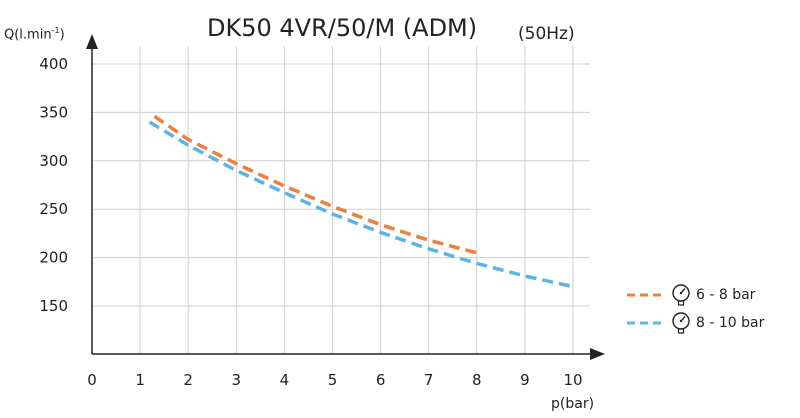  Describe the element at coordinates (62, 35) in the screenshot. I see `y-axis-label-close: )` at that location.